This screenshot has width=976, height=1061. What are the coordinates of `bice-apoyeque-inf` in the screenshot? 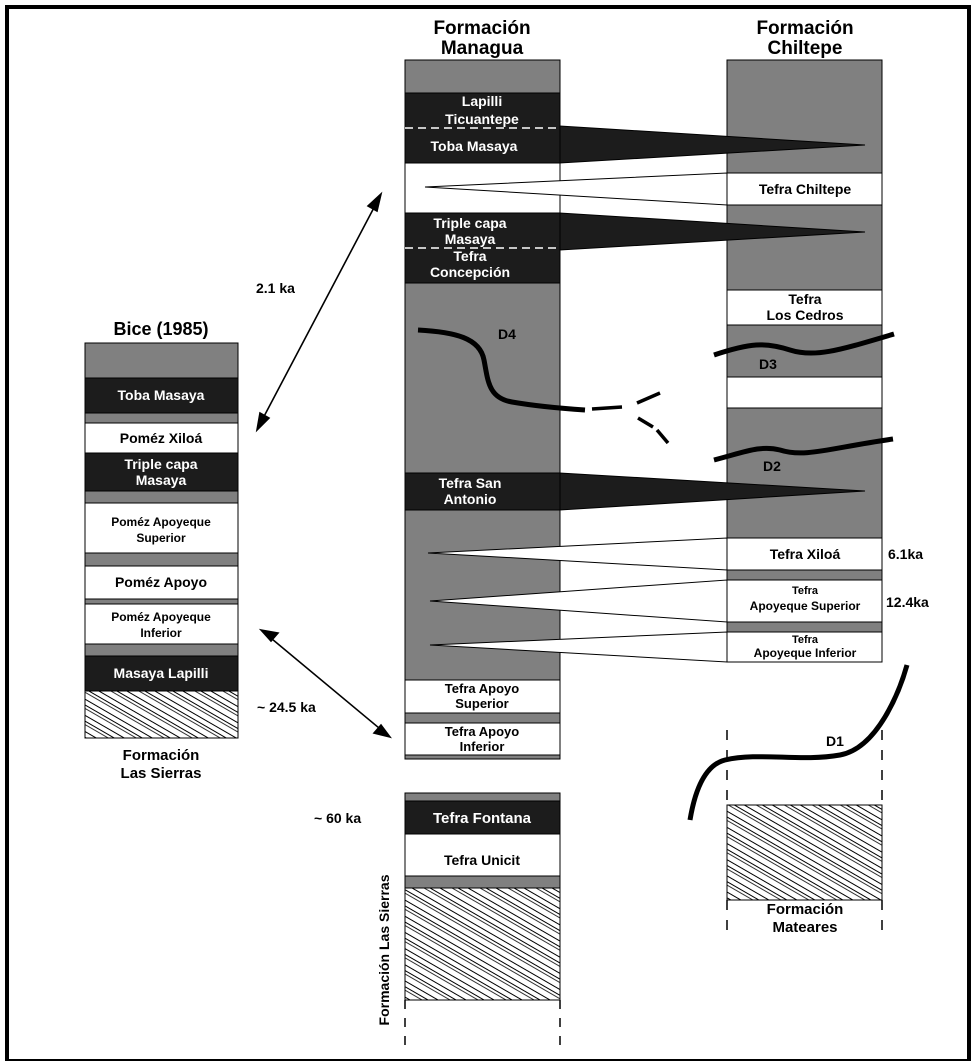 It's located at (161, 624).